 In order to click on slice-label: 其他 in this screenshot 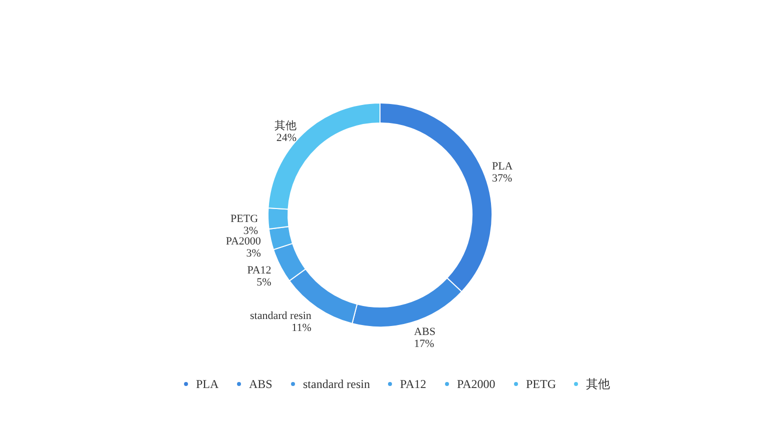, I will do `click(285, 125)`.